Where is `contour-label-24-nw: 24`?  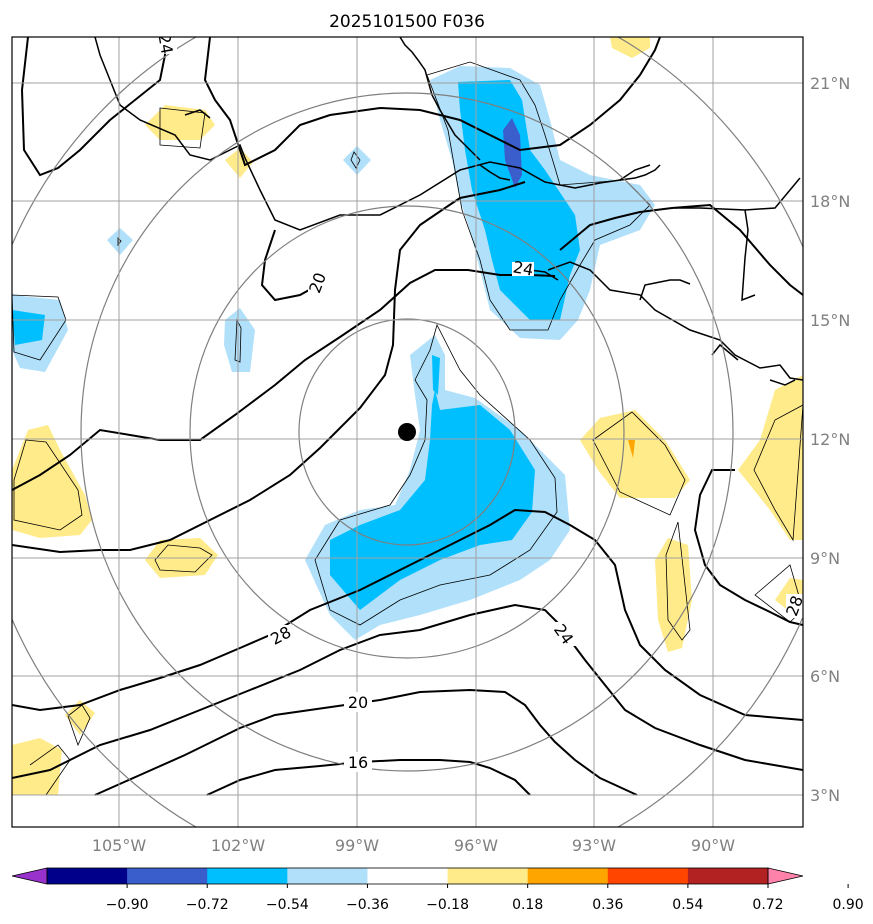
contour-label-24-nw: 24 is located at coordinates (165, 43).